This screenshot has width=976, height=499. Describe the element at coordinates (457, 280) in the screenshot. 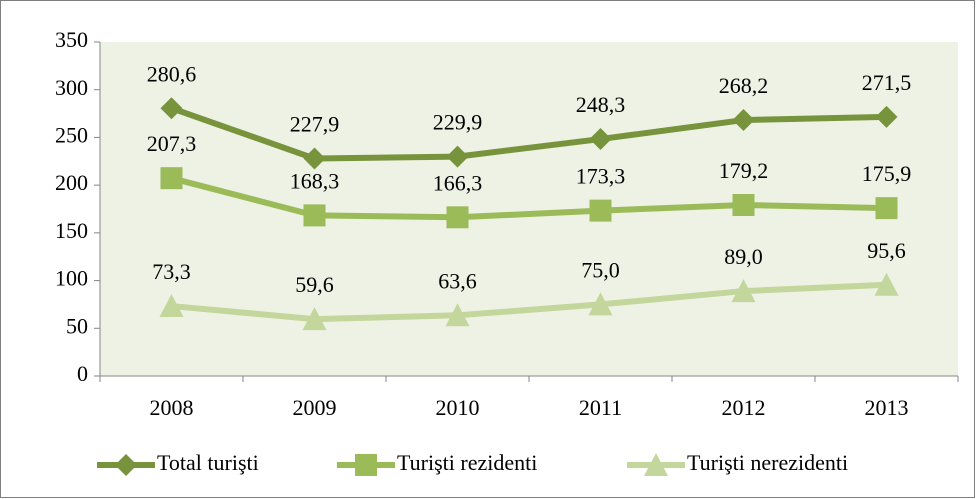

I see `data-label: 63,6` at that location.